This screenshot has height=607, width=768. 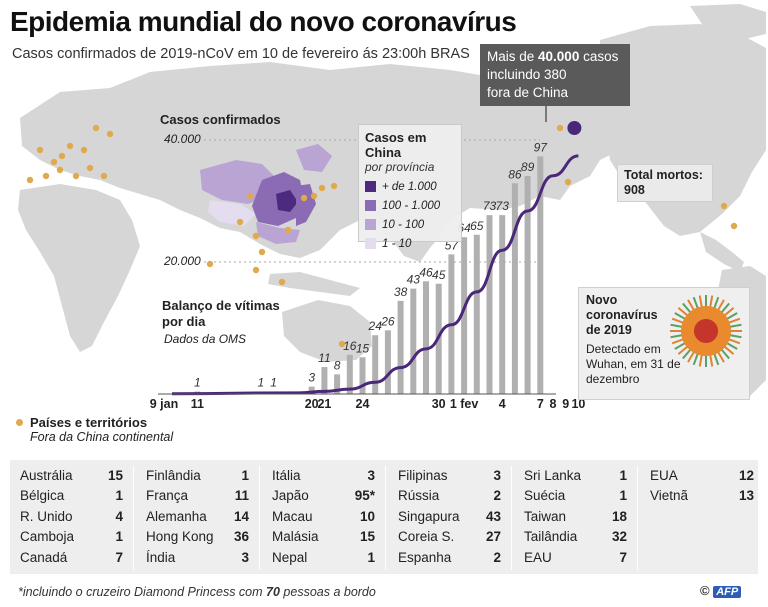 What do you see at coordinates (273, 383) in the screenshot?
I see `death-bar-label: 1` at bounding box center [273, 383].